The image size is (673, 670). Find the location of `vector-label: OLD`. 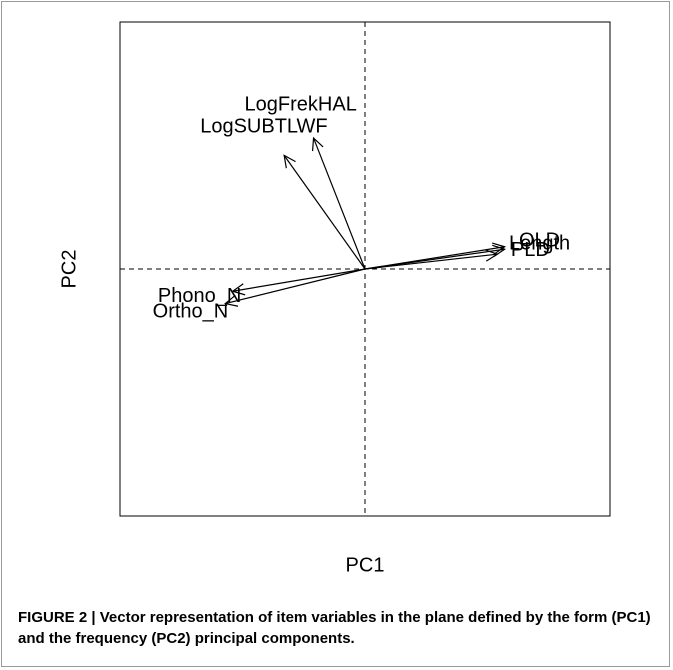

vector-label: OLD is located at coordinates (539, 240).